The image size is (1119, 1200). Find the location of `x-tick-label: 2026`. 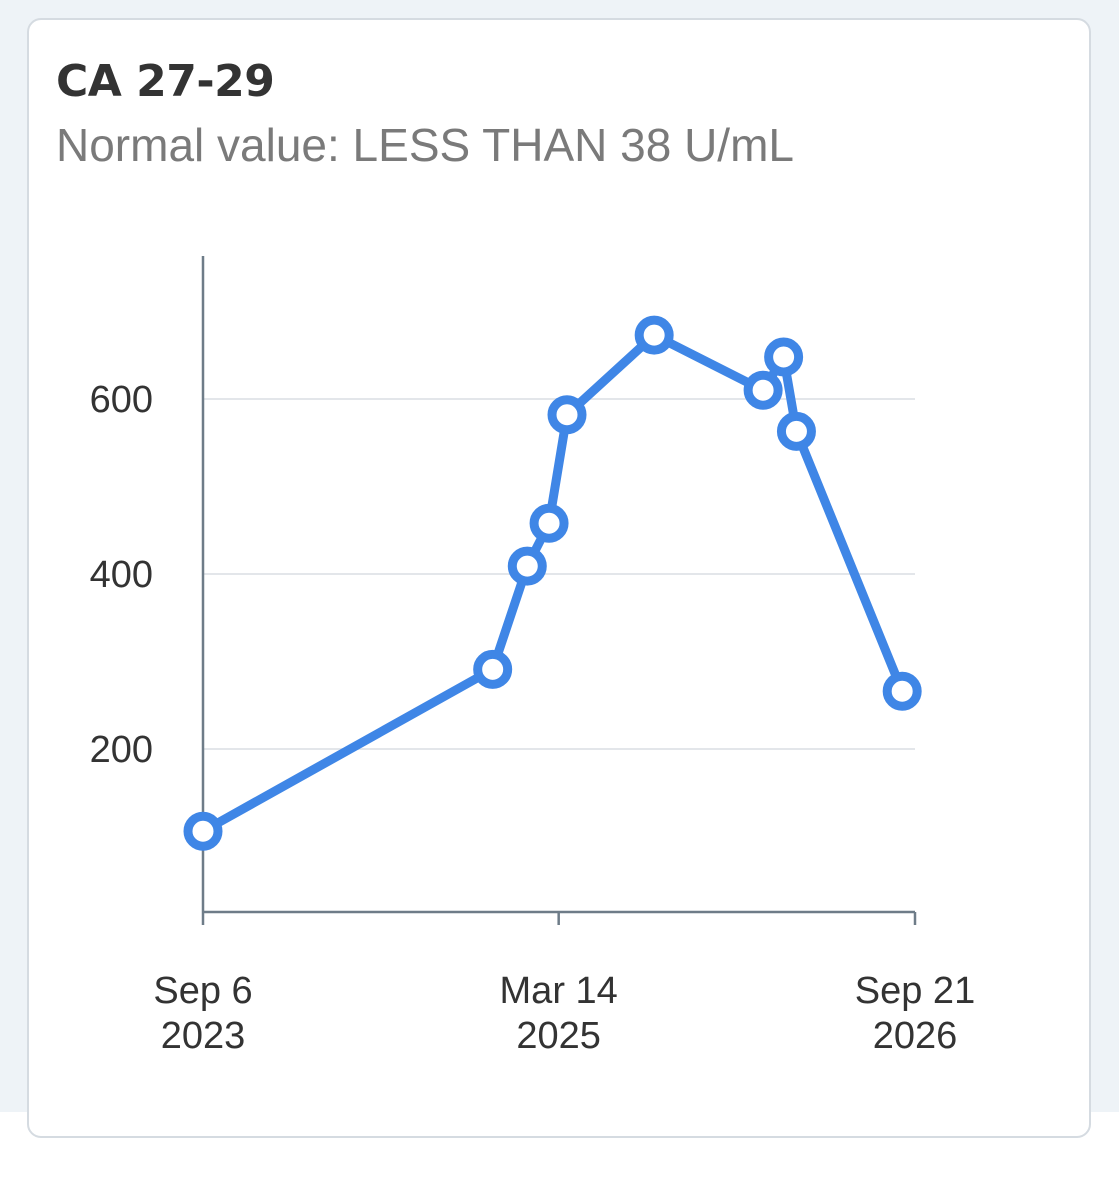

x-tick-label: 2026 is located at coordinates (915, 1036).